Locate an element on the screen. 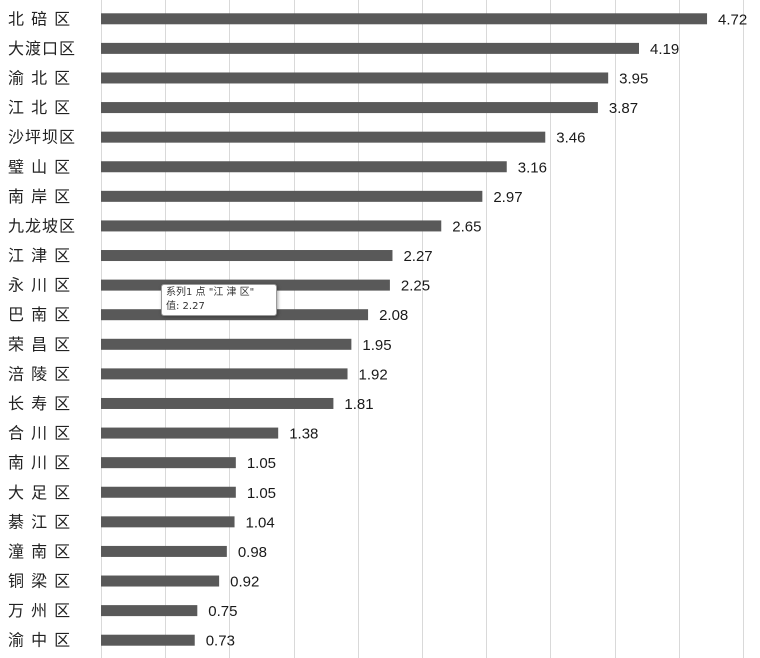 This screenshot has width=760, height=658. category-label: 南 岸 区 is located at coordinates (39, 196).